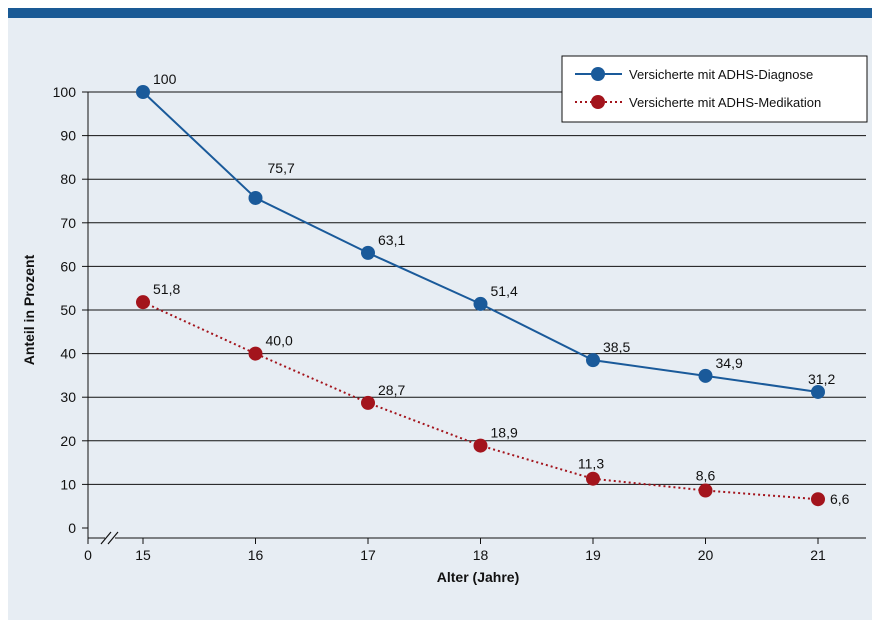  I want to click on x-tick-label: 17, so click(368, 555).